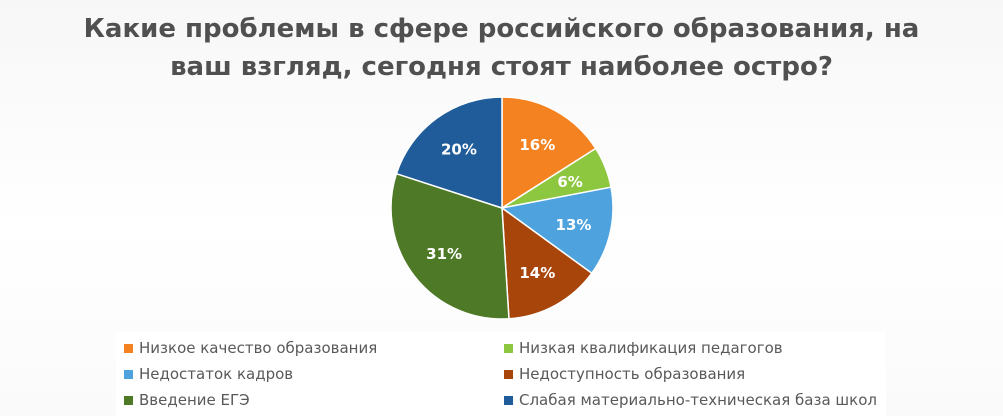  What do you see at coordinates (444, 254) in the screenshot?
I see `pie-data-label: 31%` at bounding box center [444, 254].